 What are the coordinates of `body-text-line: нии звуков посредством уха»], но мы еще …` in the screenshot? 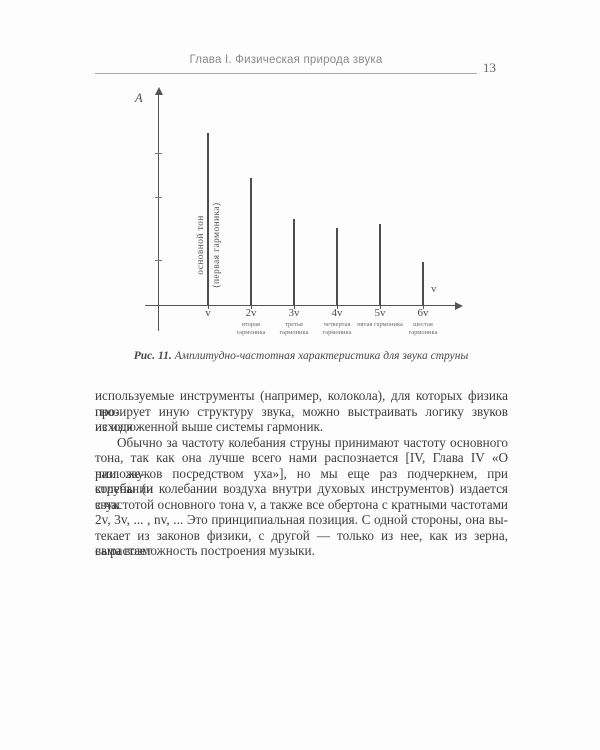 It's located at (301, 481).